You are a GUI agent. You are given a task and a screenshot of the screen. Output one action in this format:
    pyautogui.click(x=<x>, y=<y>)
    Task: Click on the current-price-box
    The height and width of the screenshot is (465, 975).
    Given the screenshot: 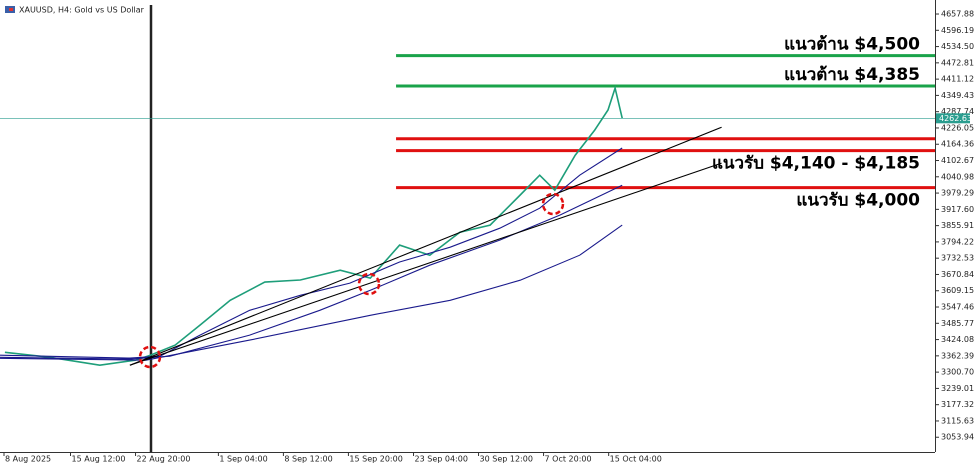 What is the action you would take?
    pyautogui.click(x=953, y=118)
    